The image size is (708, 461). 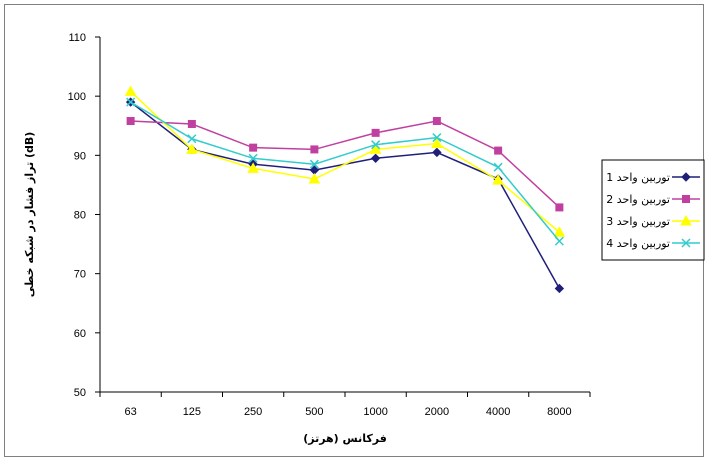 I want to click on y-tick-label: 70, so click(x=80, y=275).